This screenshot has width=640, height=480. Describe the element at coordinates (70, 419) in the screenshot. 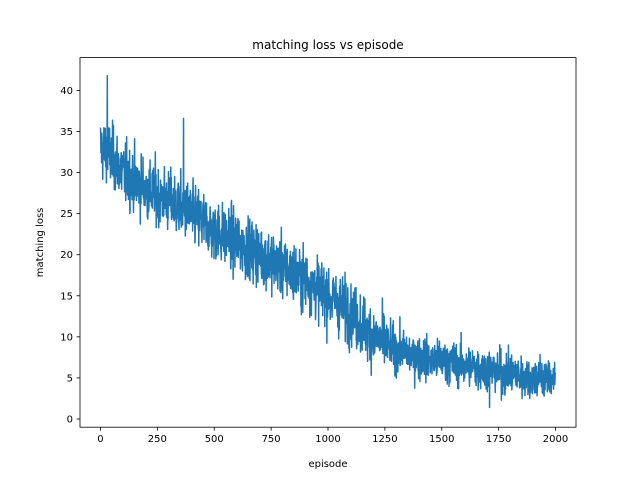

I see `y-tick-label: 0` at that location.